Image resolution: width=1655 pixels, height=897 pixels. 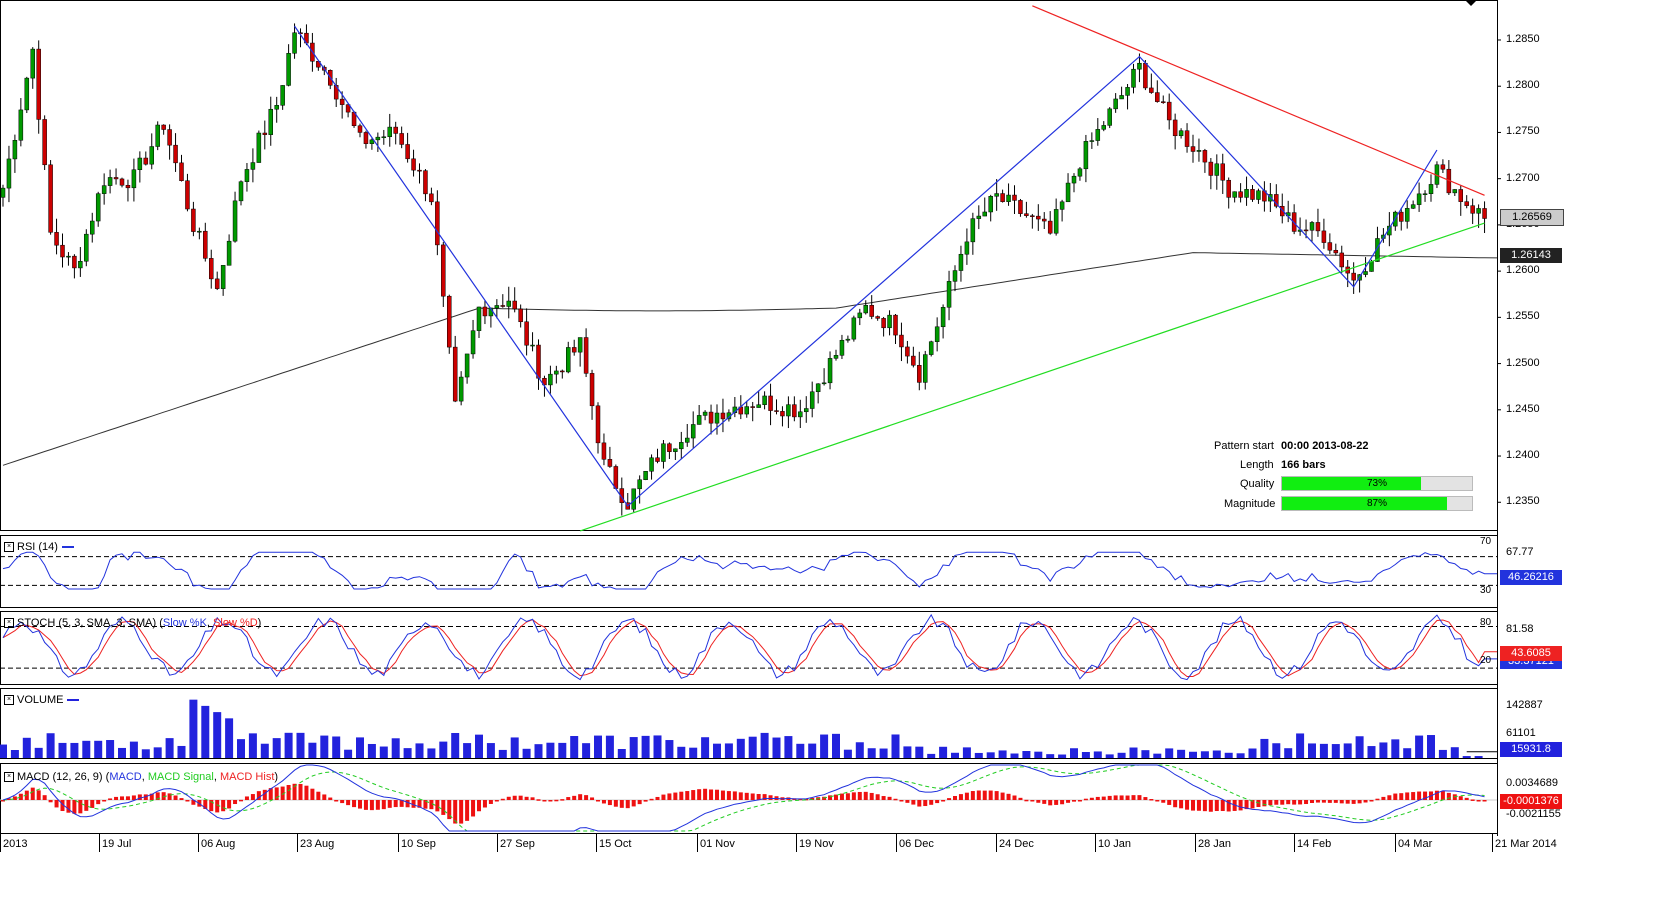 I want to click on price-tick-label: 1.2400, so click(x=1523, y=455).